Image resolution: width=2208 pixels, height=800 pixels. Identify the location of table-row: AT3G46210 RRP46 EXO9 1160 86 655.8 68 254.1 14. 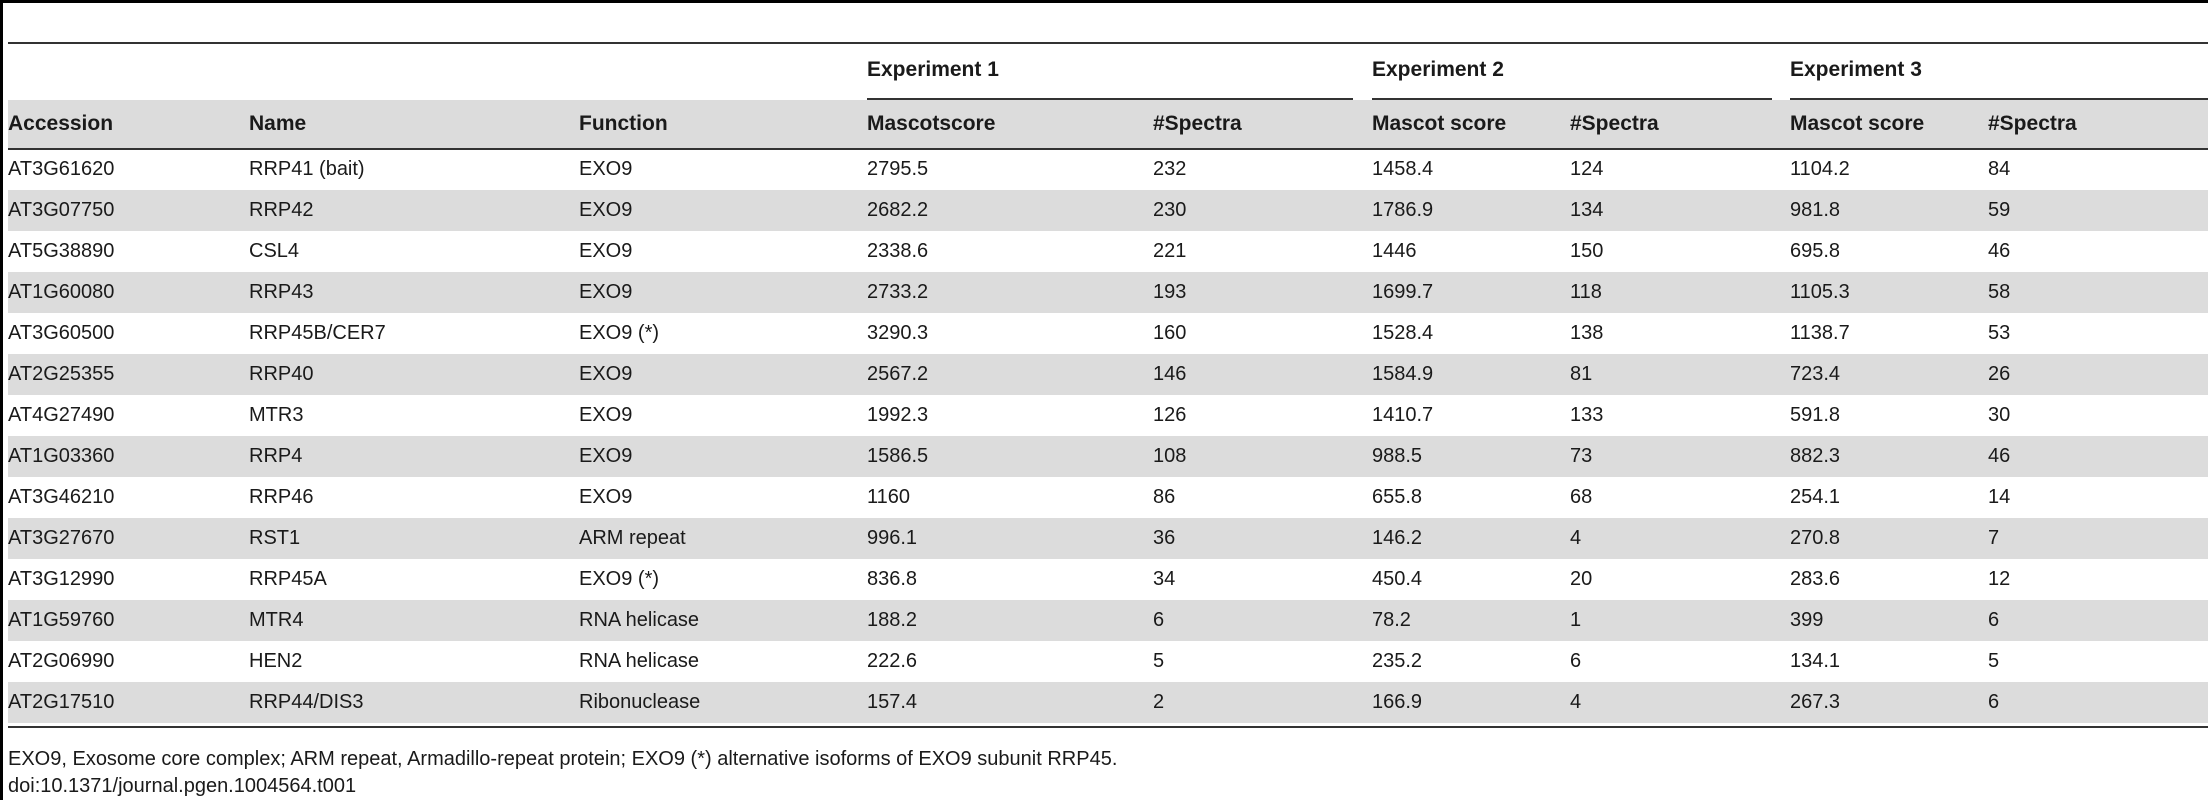
(1108, 497).